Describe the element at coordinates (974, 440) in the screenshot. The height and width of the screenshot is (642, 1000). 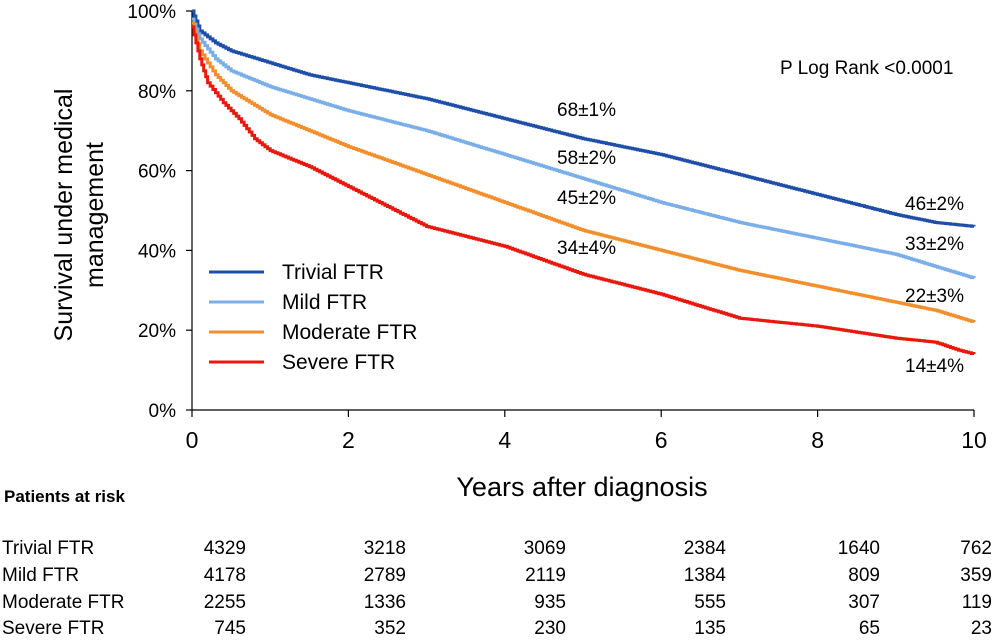
I see `x-tick-label: 10` at that location.